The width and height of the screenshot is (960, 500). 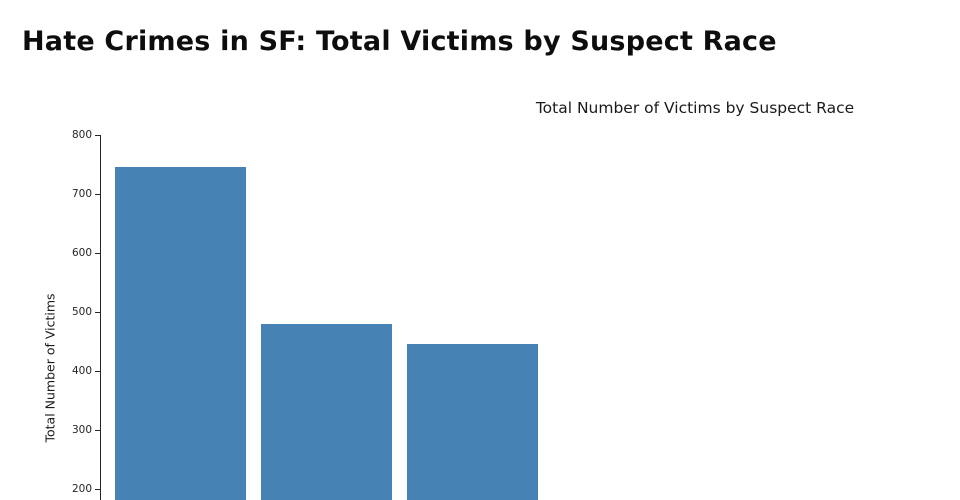 What do you see at coordinates (81, 371) in the screenshot?
I see `y-tick-label: 400` at bounding box center [81, 371].